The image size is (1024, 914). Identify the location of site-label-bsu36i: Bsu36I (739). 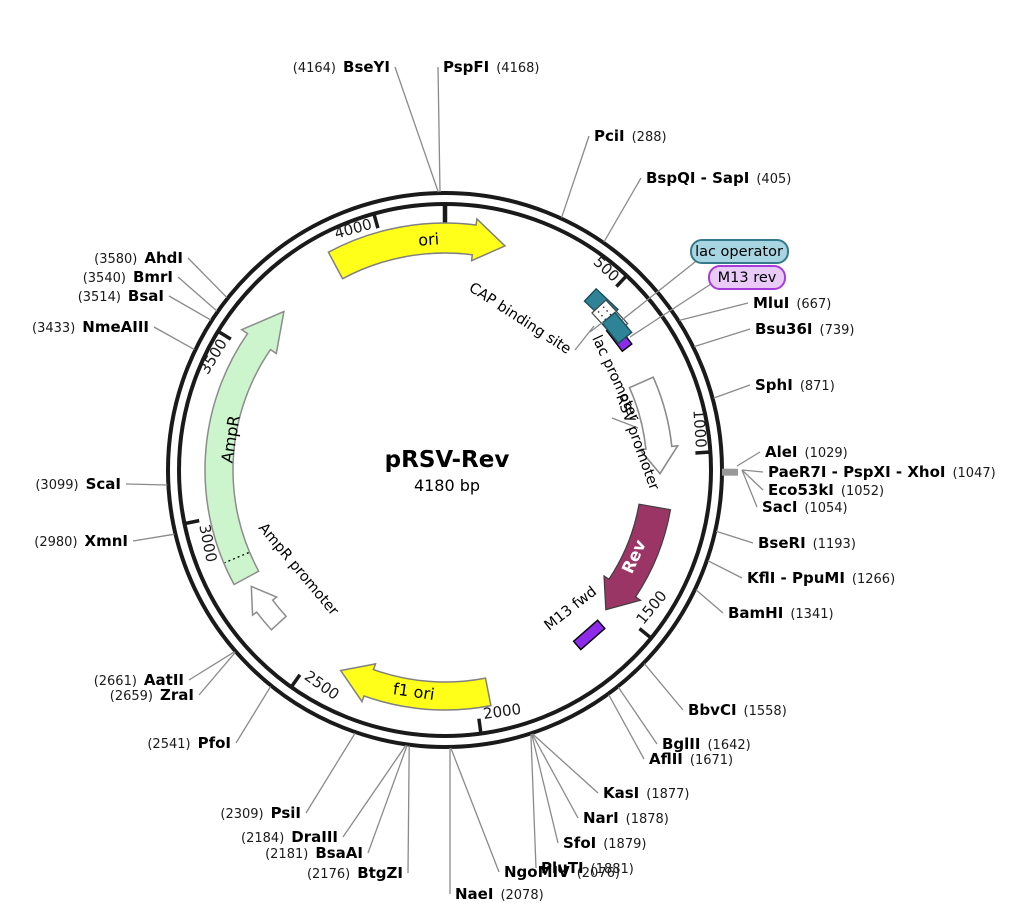
(804, 329).